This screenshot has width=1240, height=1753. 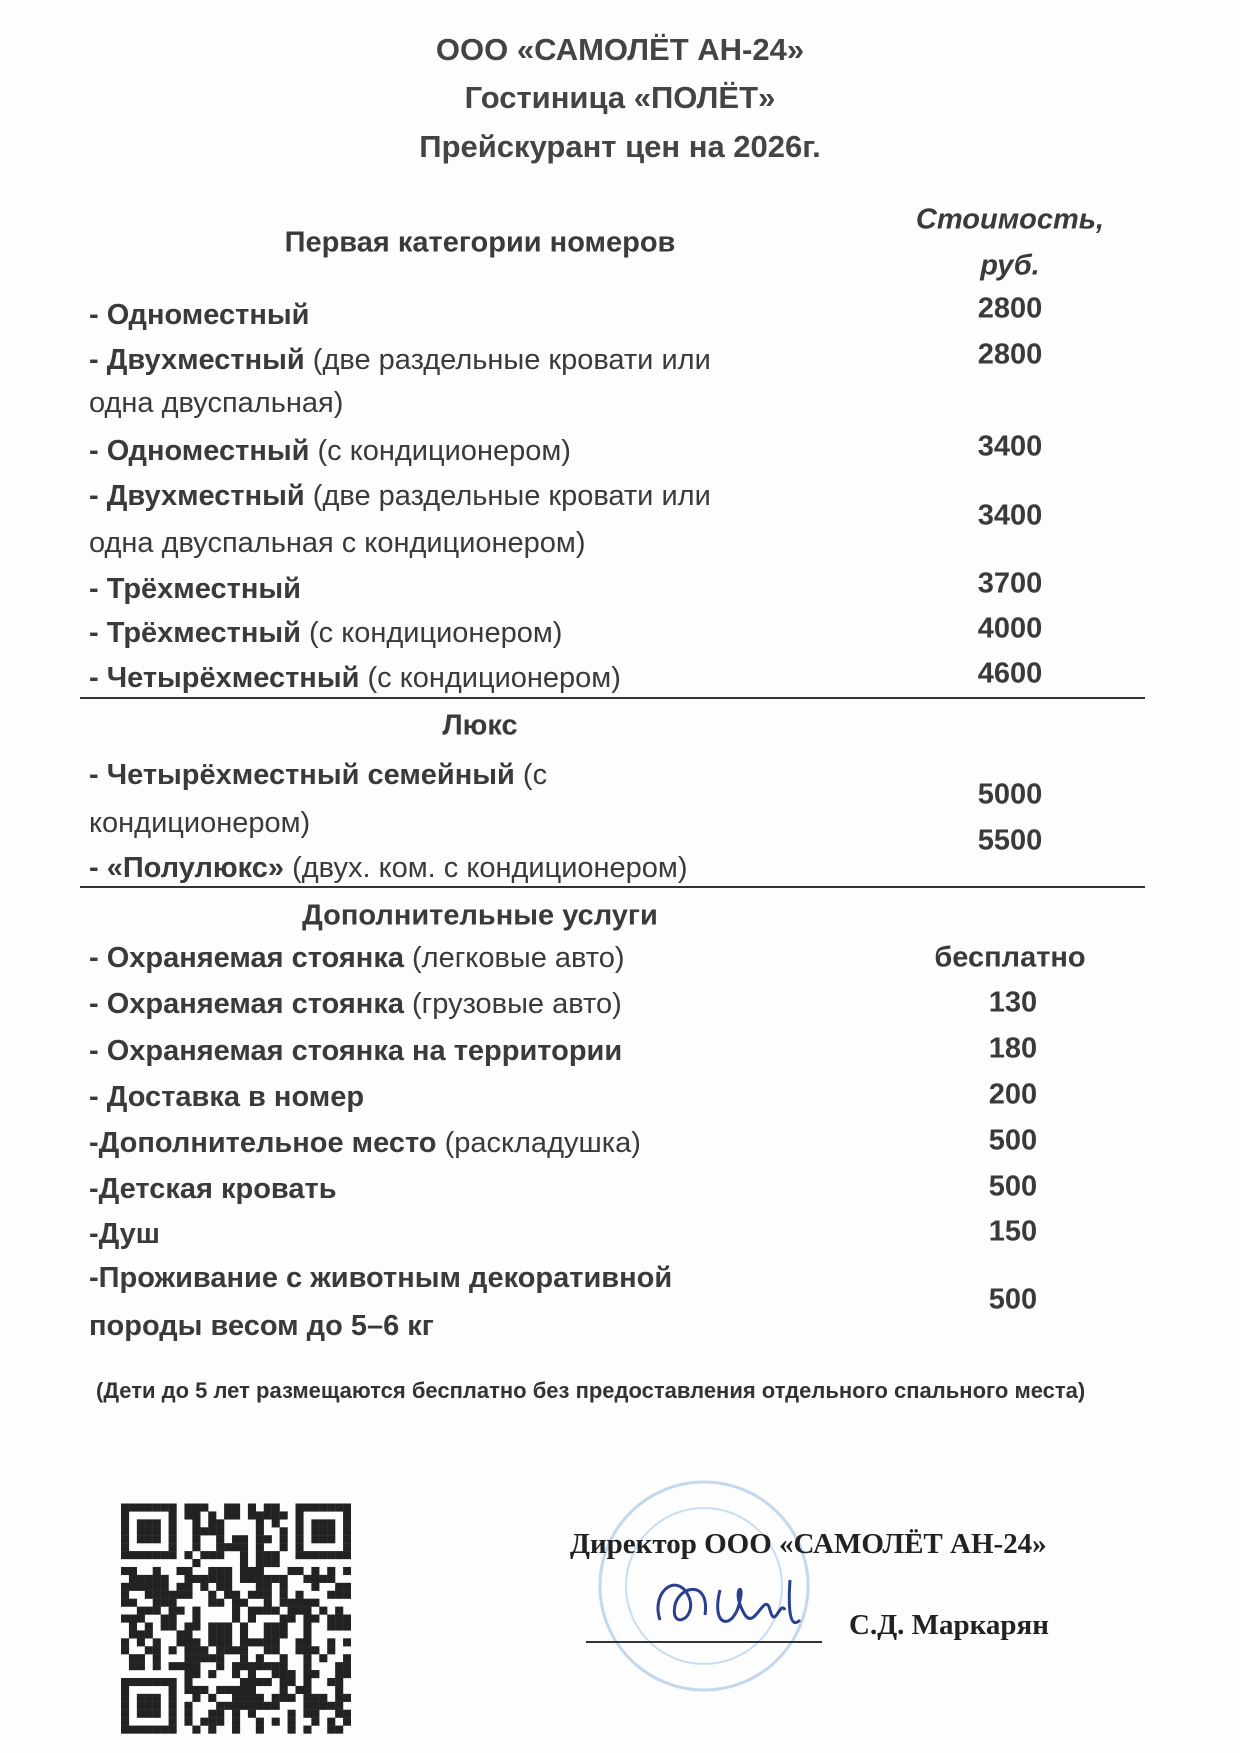 What do you see at coordinates (200, 823) in the screenshot?
I see `list-item-continuation: кондиционером)` at bounding box center [200, 823].